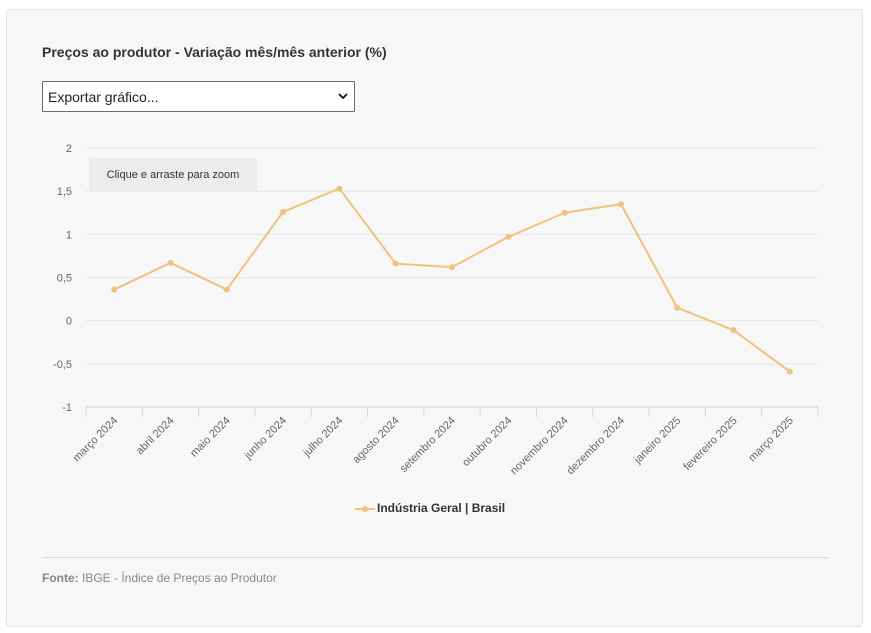  I want to click on x-tick-label: dezembro 2024, so click(595, 446).